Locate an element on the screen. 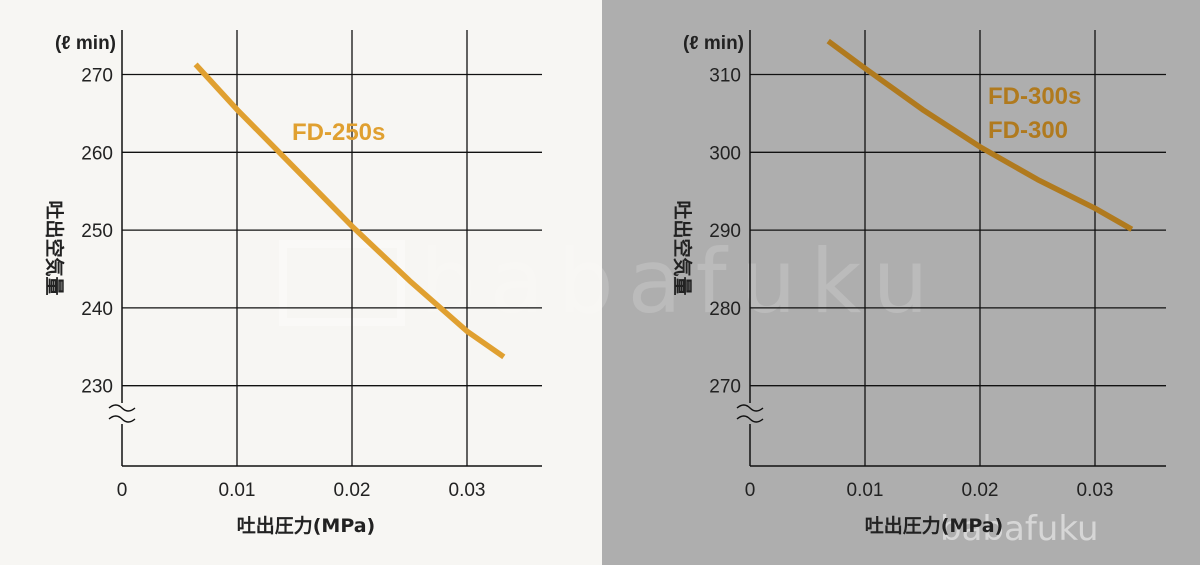 The image size is (1200, 565). y-tick-label: 310 is located at coordinates (725, 76).